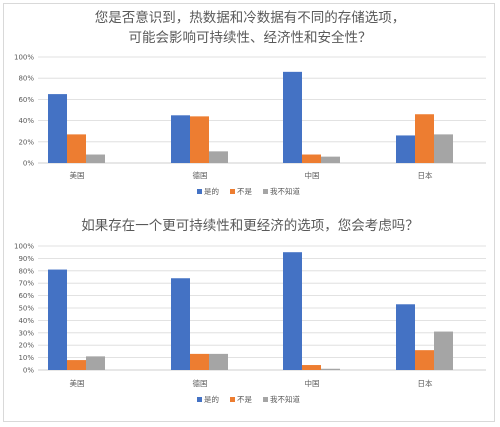 This screenshot has height=427, width=500. What do you see at coordinates (250, 225) in the screenshot?
I see `chart-title: 如果存在一个更可持续性和更经济的选项，您会考虑吗？` at bounding box center [250, 225].